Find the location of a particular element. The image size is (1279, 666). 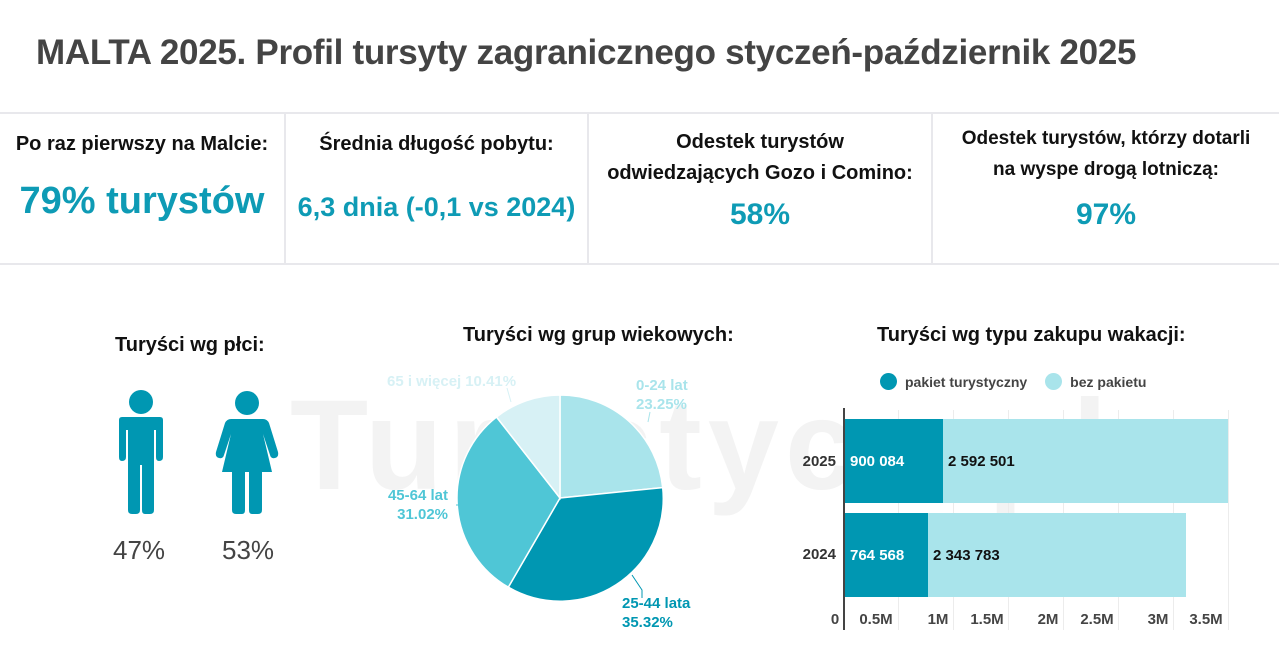

kpi-value: 58% is located at coordinates (760, 214).